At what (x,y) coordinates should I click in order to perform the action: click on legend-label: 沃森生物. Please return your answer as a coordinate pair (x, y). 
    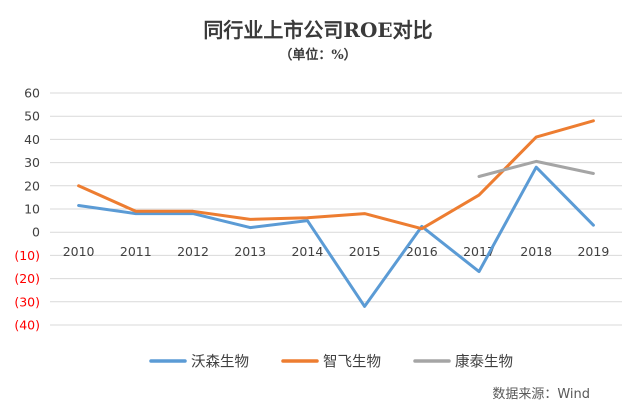
    Looking at the image, I should click on (220, 362).